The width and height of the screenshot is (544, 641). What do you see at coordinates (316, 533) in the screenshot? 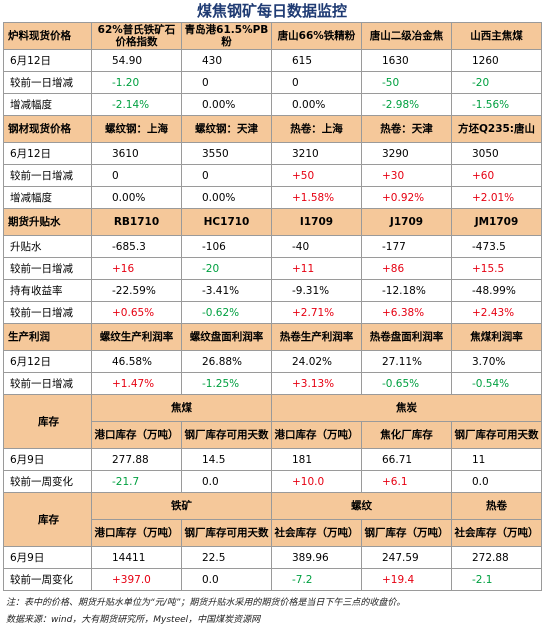
I see `column-header: 社会库存（万吨）` at bounding box center [316, 533].